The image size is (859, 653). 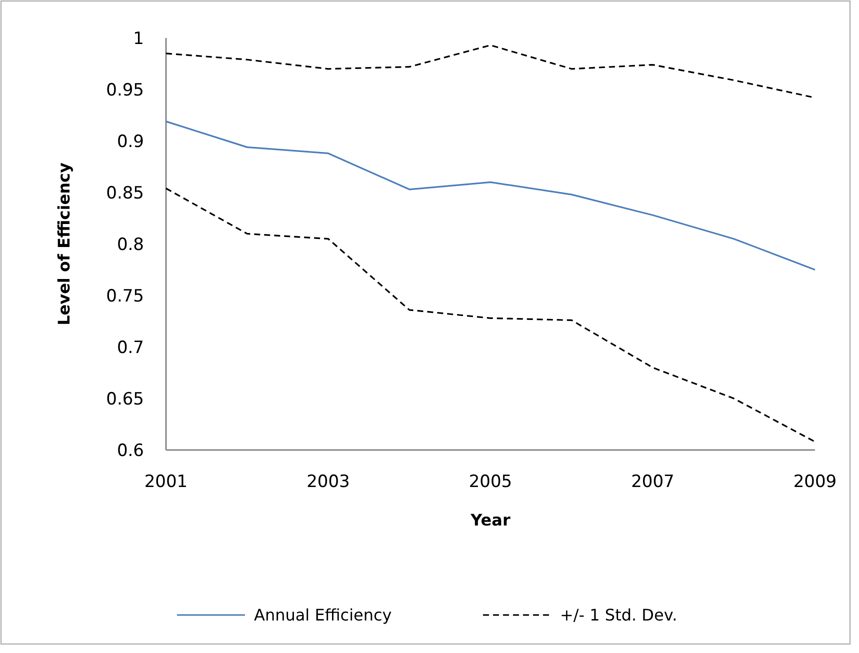 I want to click on y-tick-label: 0.75, so click(x=125, y=296).